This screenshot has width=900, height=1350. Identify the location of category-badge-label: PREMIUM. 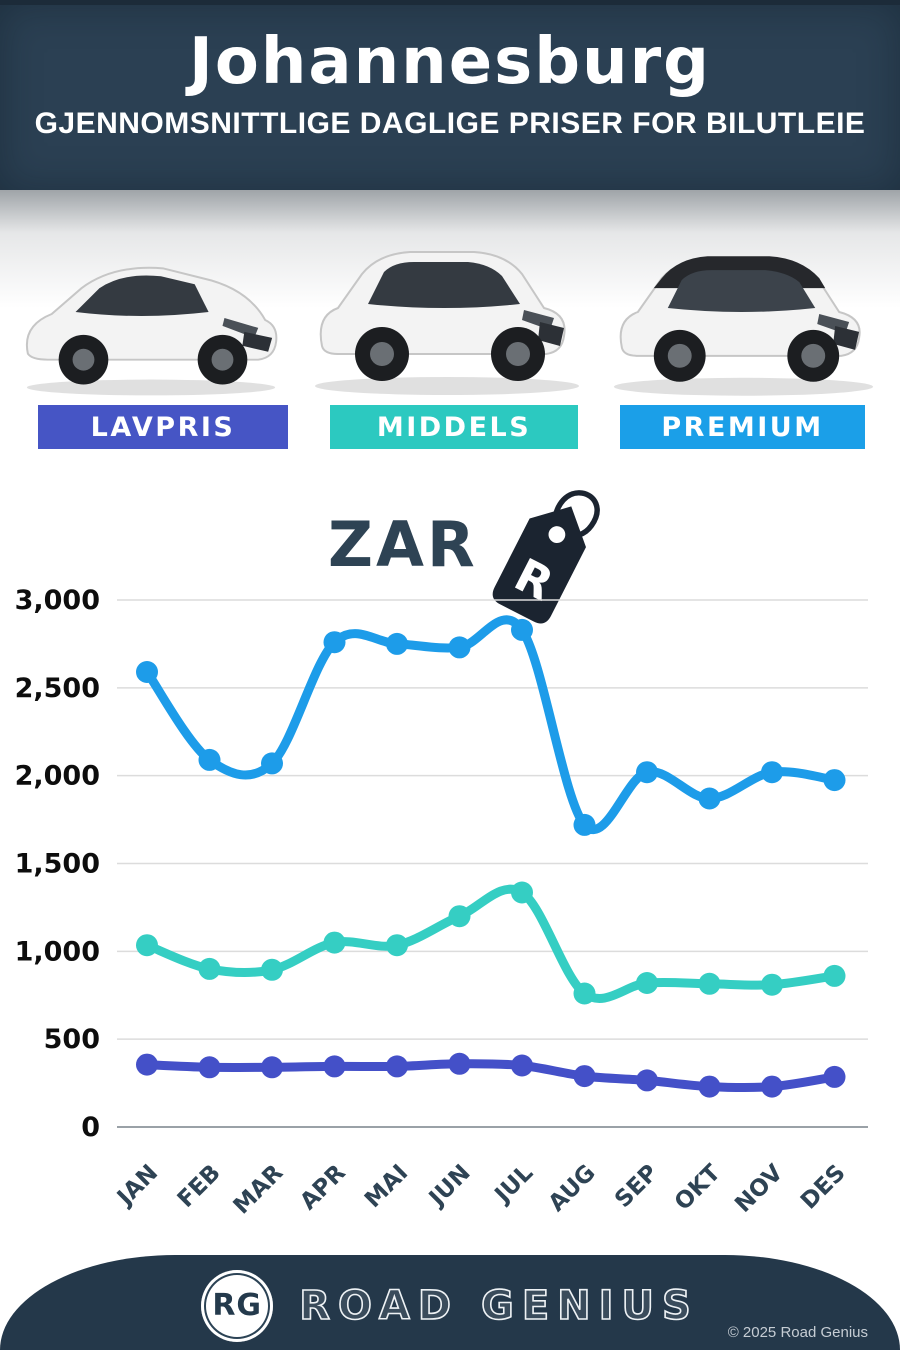
(742, 427).